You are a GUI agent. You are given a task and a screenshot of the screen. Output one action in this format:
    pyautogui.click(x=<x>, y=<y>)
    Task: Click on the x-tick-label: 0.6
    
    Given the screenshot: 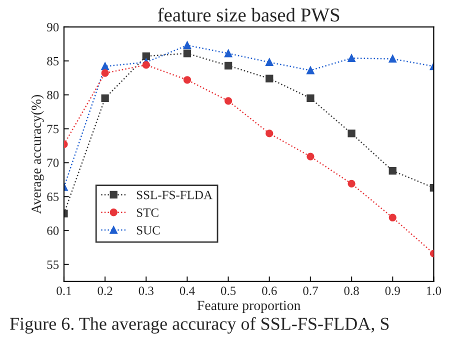 What is the action you would take?
    pyautogui.click(x=269, y=291)
    